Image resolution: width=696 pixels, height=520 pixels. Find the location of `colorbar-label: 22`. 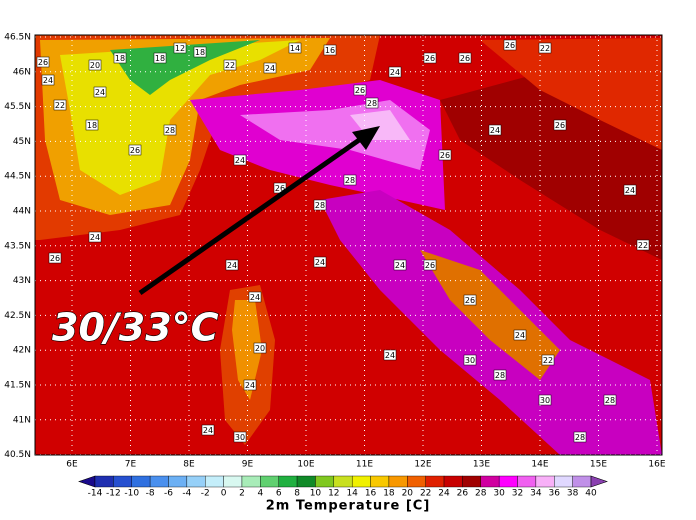

colorbar-label: 22 is located at coordinates (425, 494).